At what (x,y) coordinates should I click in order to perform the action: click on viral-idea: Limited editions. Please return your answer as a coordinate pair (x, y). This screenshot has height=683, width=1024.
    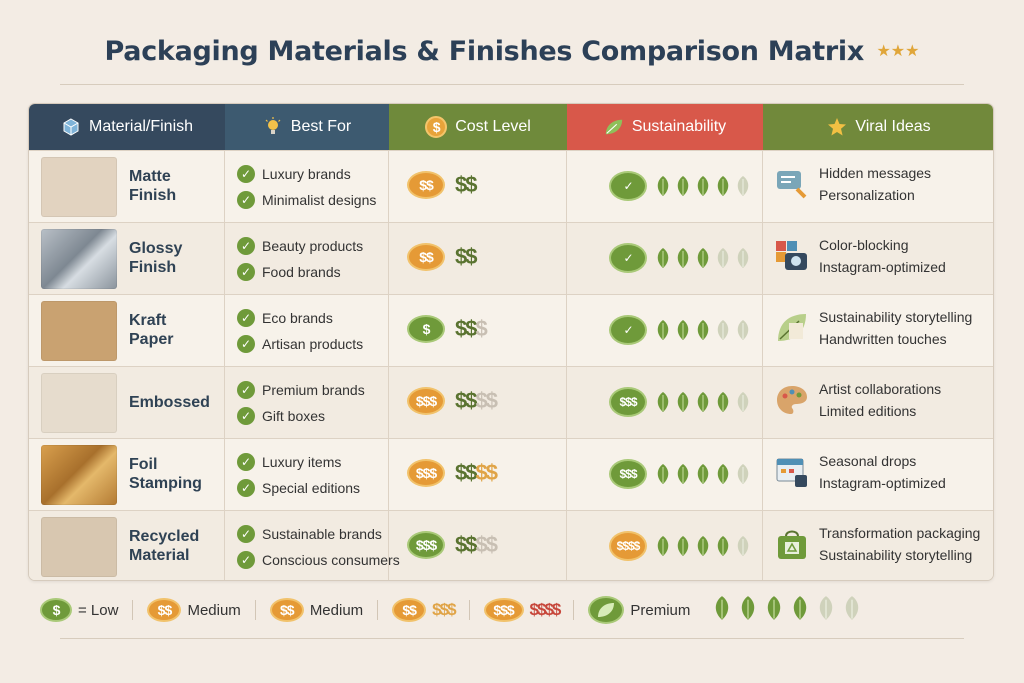
    Looking at the image, I should click on (868, 411).